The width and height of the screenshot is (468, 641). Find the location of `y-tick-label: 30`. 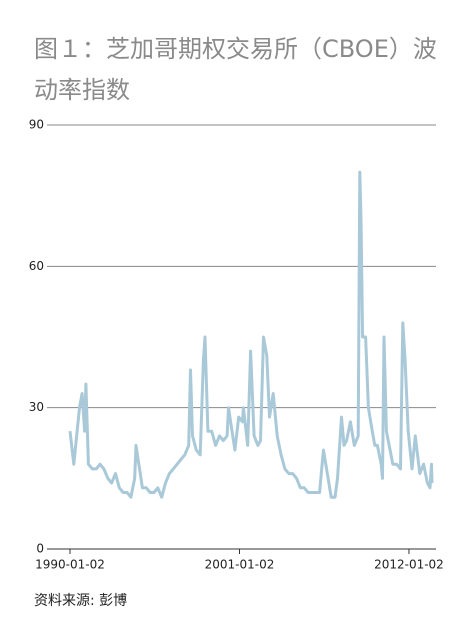

y-tick-label: 30 is located at coordinates (36, 407).